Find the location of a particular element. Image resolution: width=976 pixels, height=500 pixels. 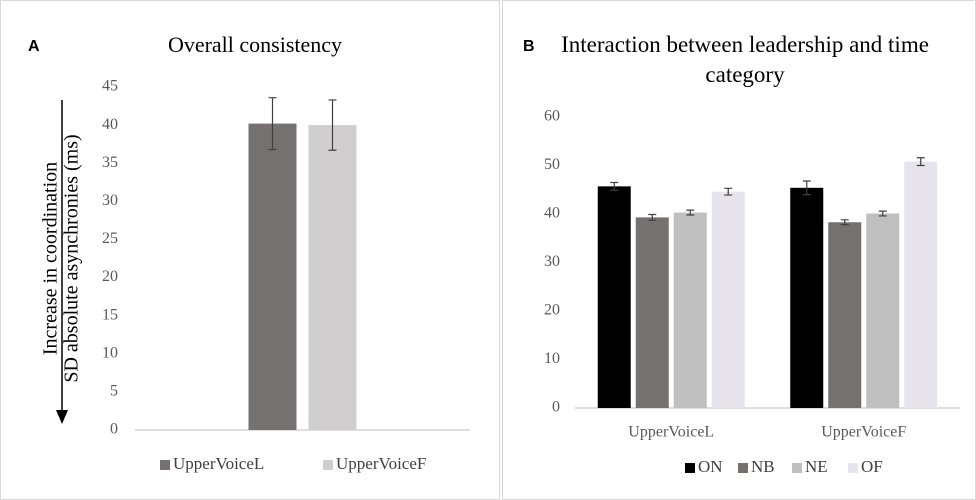

x-tick-label: UpperVoiceF is located at coordinates (863, 432).